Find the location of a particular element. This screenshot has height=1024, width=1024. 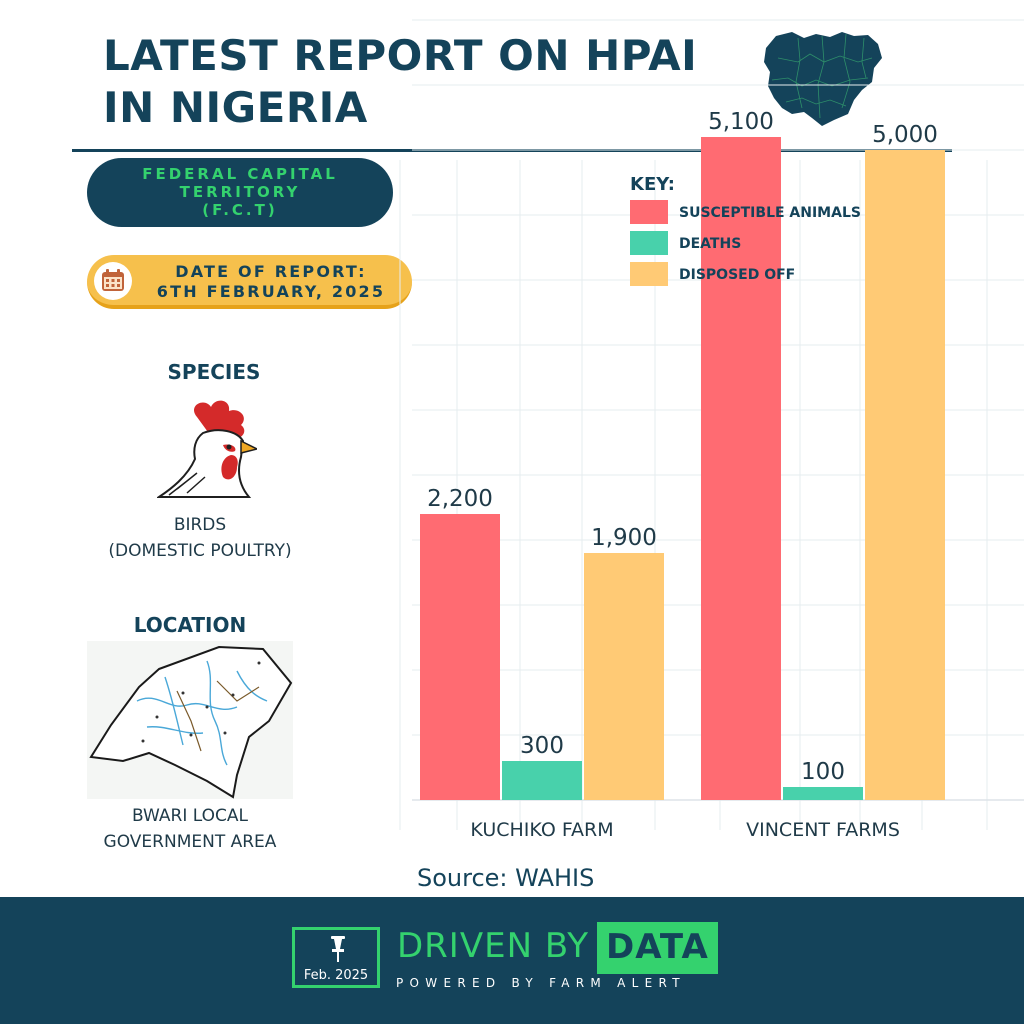

region-line-2: TERRITORY is located at coordinates (240, 192).